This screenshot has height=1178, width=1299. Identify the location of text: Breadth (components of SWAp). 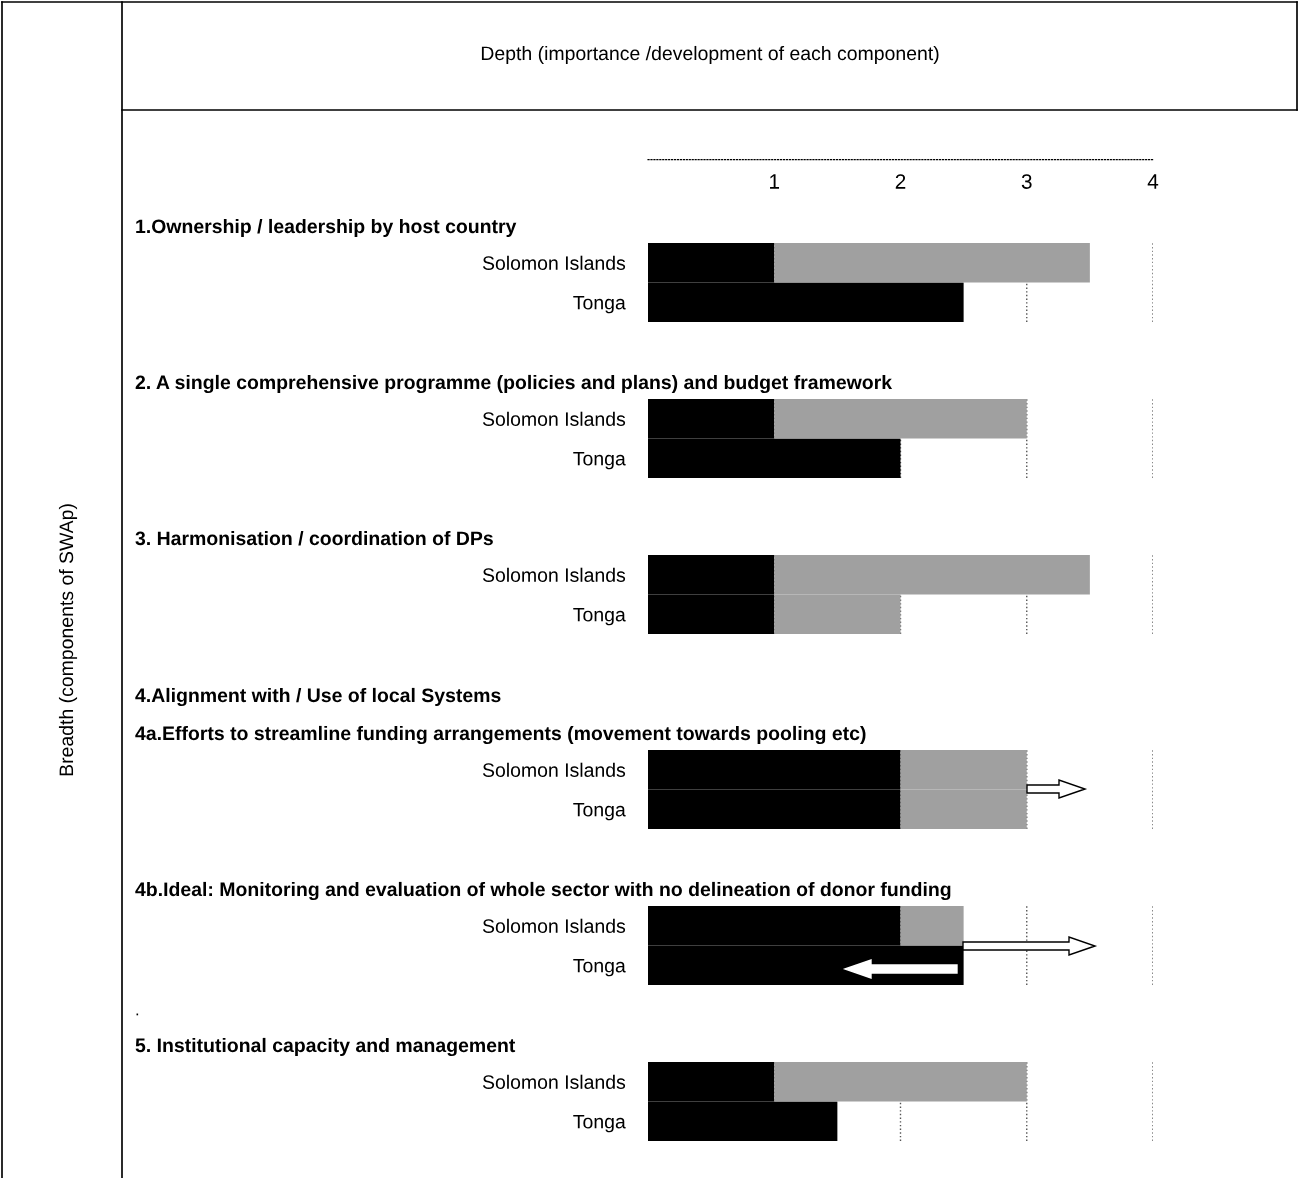
(68, 640).